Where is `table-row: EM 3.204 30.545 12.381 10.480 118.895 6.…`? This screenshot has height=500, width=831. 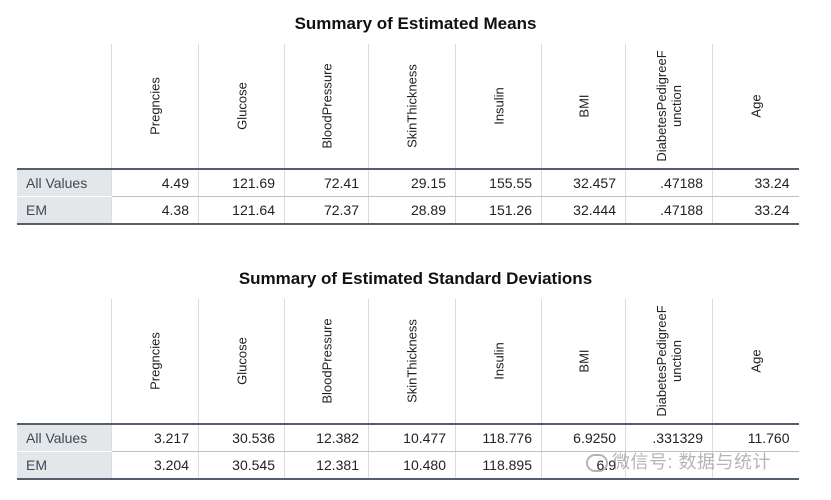
table-row: EM 3.204 30.545 12.381 10.480 118.895 6.… is located at coordinates (408, 465).